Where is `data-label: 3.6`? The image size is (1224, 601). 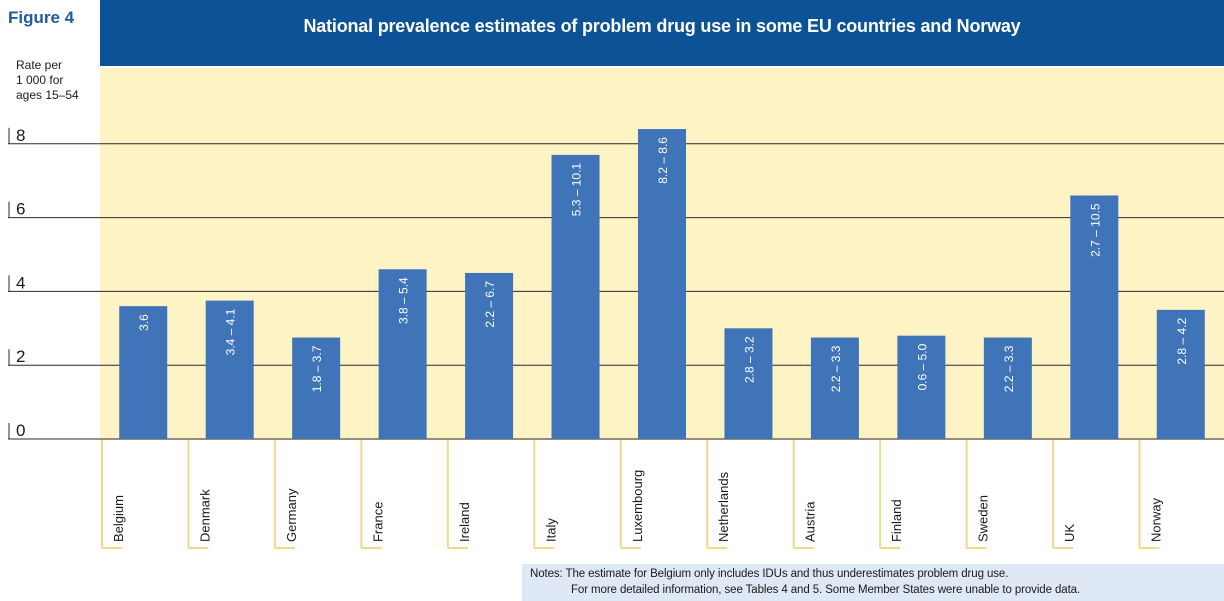 data-label: 3.6 is located at coordinates (144, 322).